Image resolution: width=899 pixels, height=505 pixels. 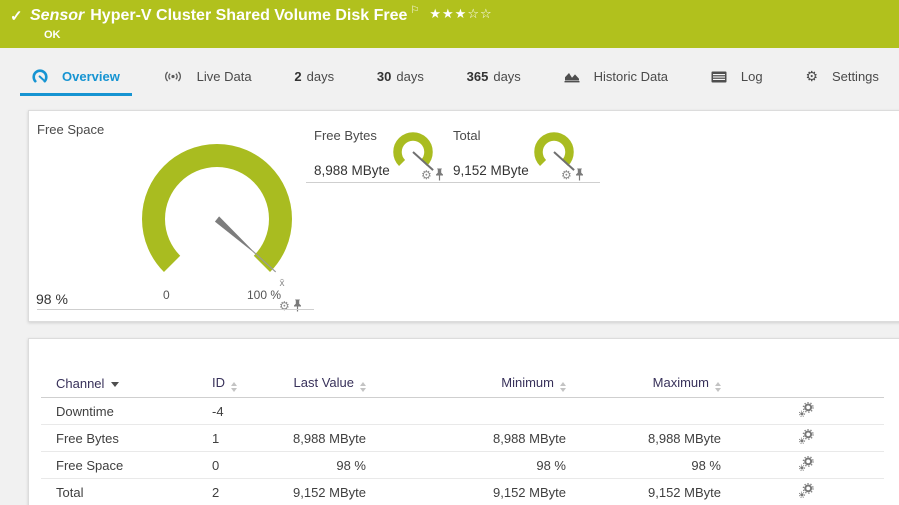 What do you see at coordinates (80, 383) in the screenshot?
I see `col-label: Channel` at bounding box center [80, 383].